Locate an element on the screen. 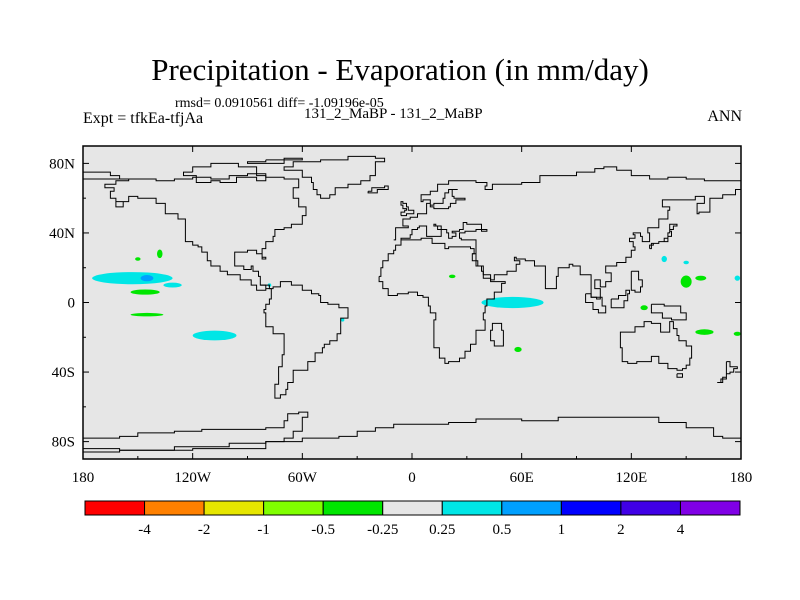 This screenshot has width=800, height=600. y-tick-label: 40N is located at coordinates (62, 234).